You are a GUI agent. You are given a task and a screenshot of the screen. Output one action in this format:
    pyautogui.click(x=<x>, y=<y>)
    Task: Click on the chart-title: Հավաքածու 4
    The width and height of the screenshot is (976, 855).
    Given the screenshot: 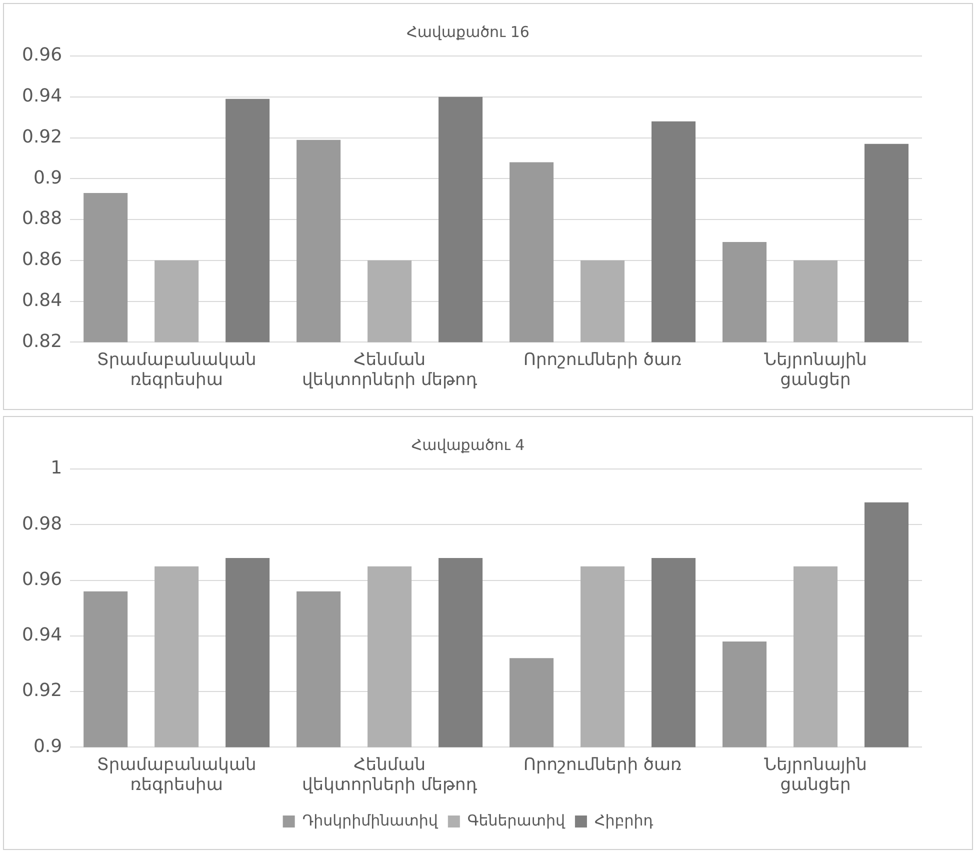 What is the action you would take?
    pyautogui.click(x=468, y=445)
    